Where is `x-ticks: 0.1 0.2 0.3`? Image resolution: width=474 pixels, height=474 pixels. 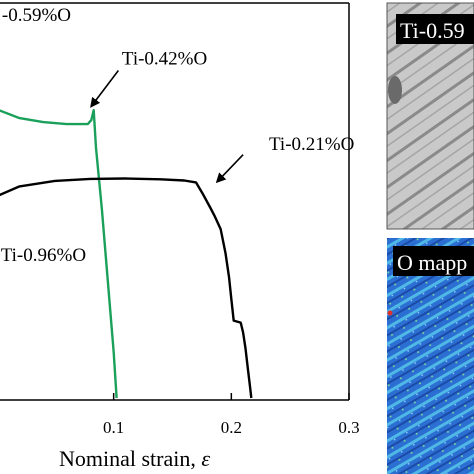
x-ticks: 0.1 0.2 0.3 is located at coordinates (231, 415).